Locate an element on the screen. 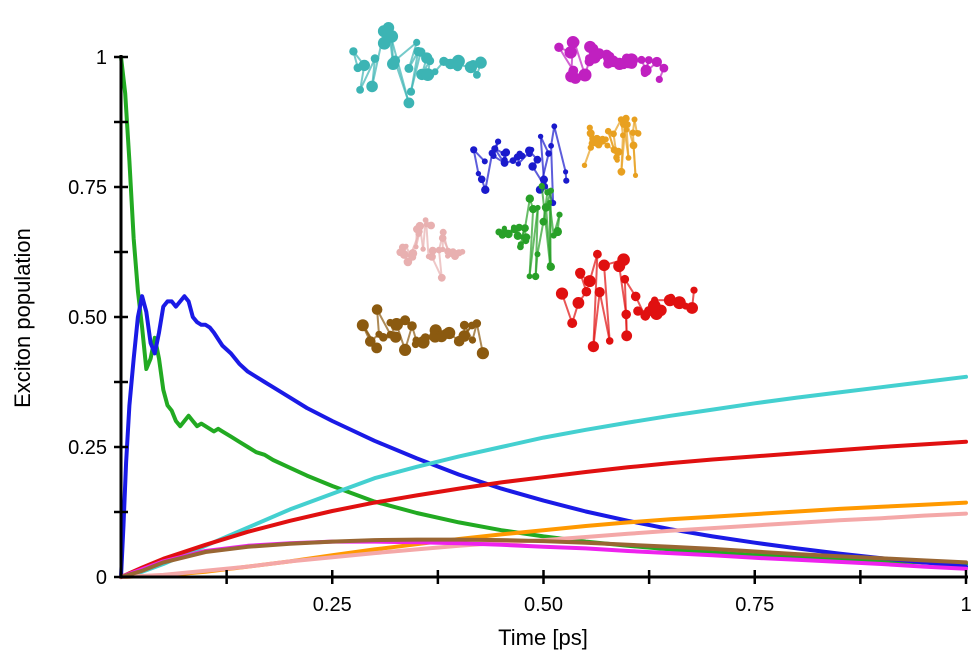  green-molecule is located at coordinates (529, 231).